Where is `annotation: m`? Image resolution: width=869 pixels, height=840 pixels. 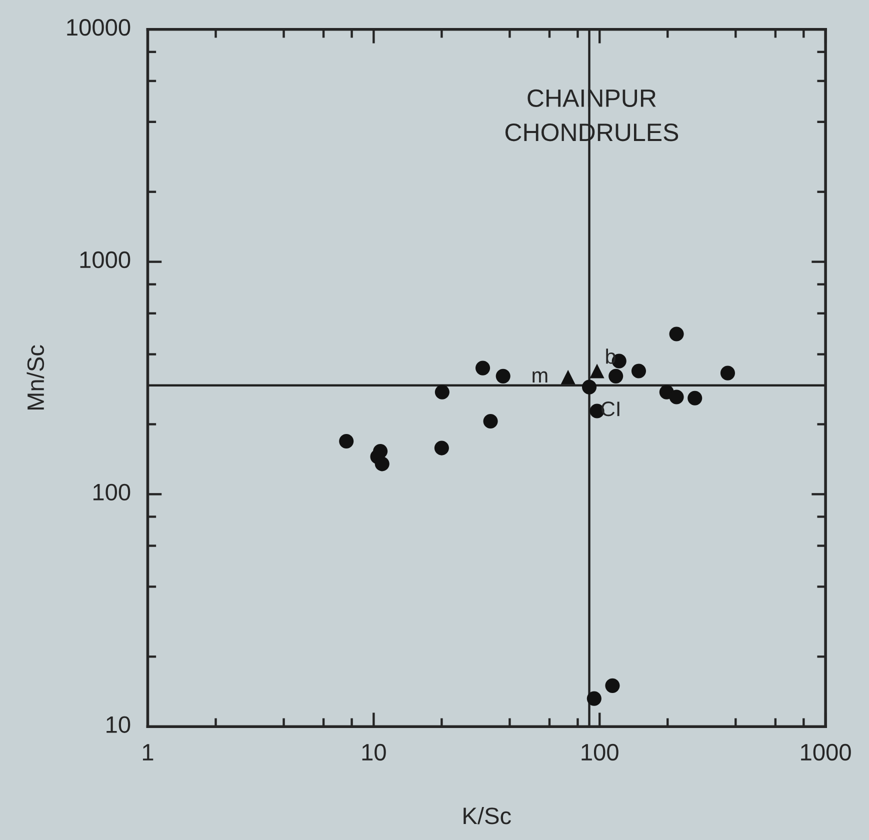 annotation: m is located at coordinates (540, 377).